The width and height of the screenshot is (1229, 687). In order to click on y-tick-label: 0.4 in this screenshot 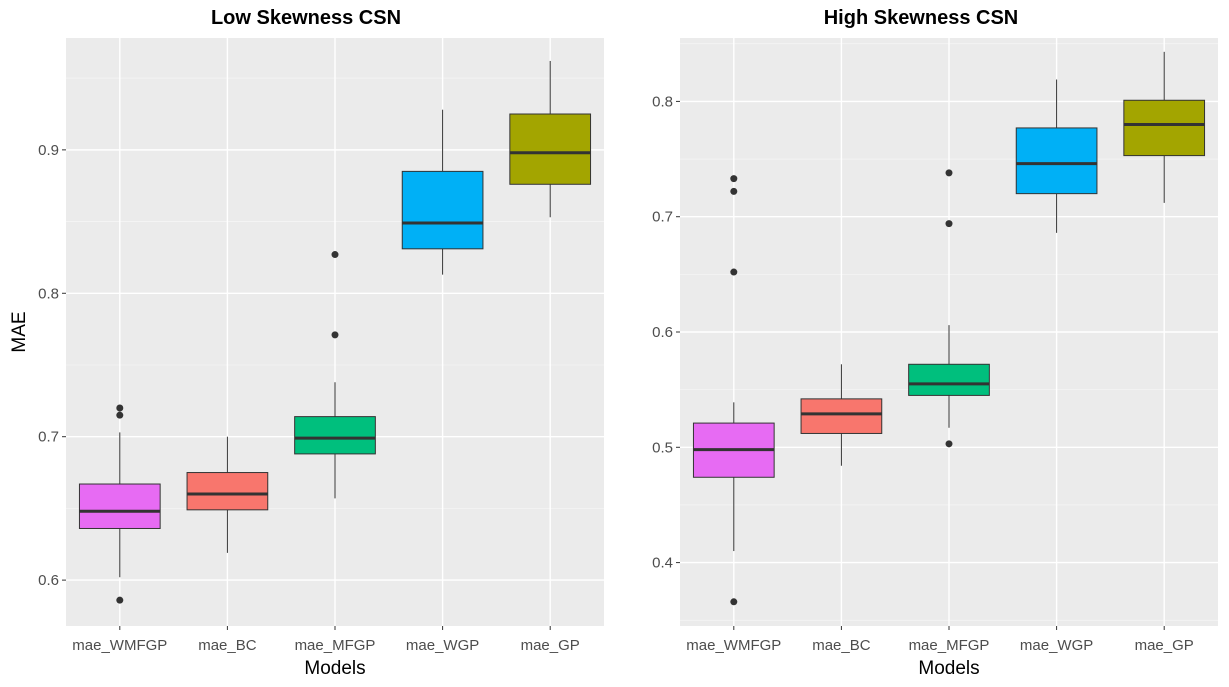, I will do `click(662, 563)`.